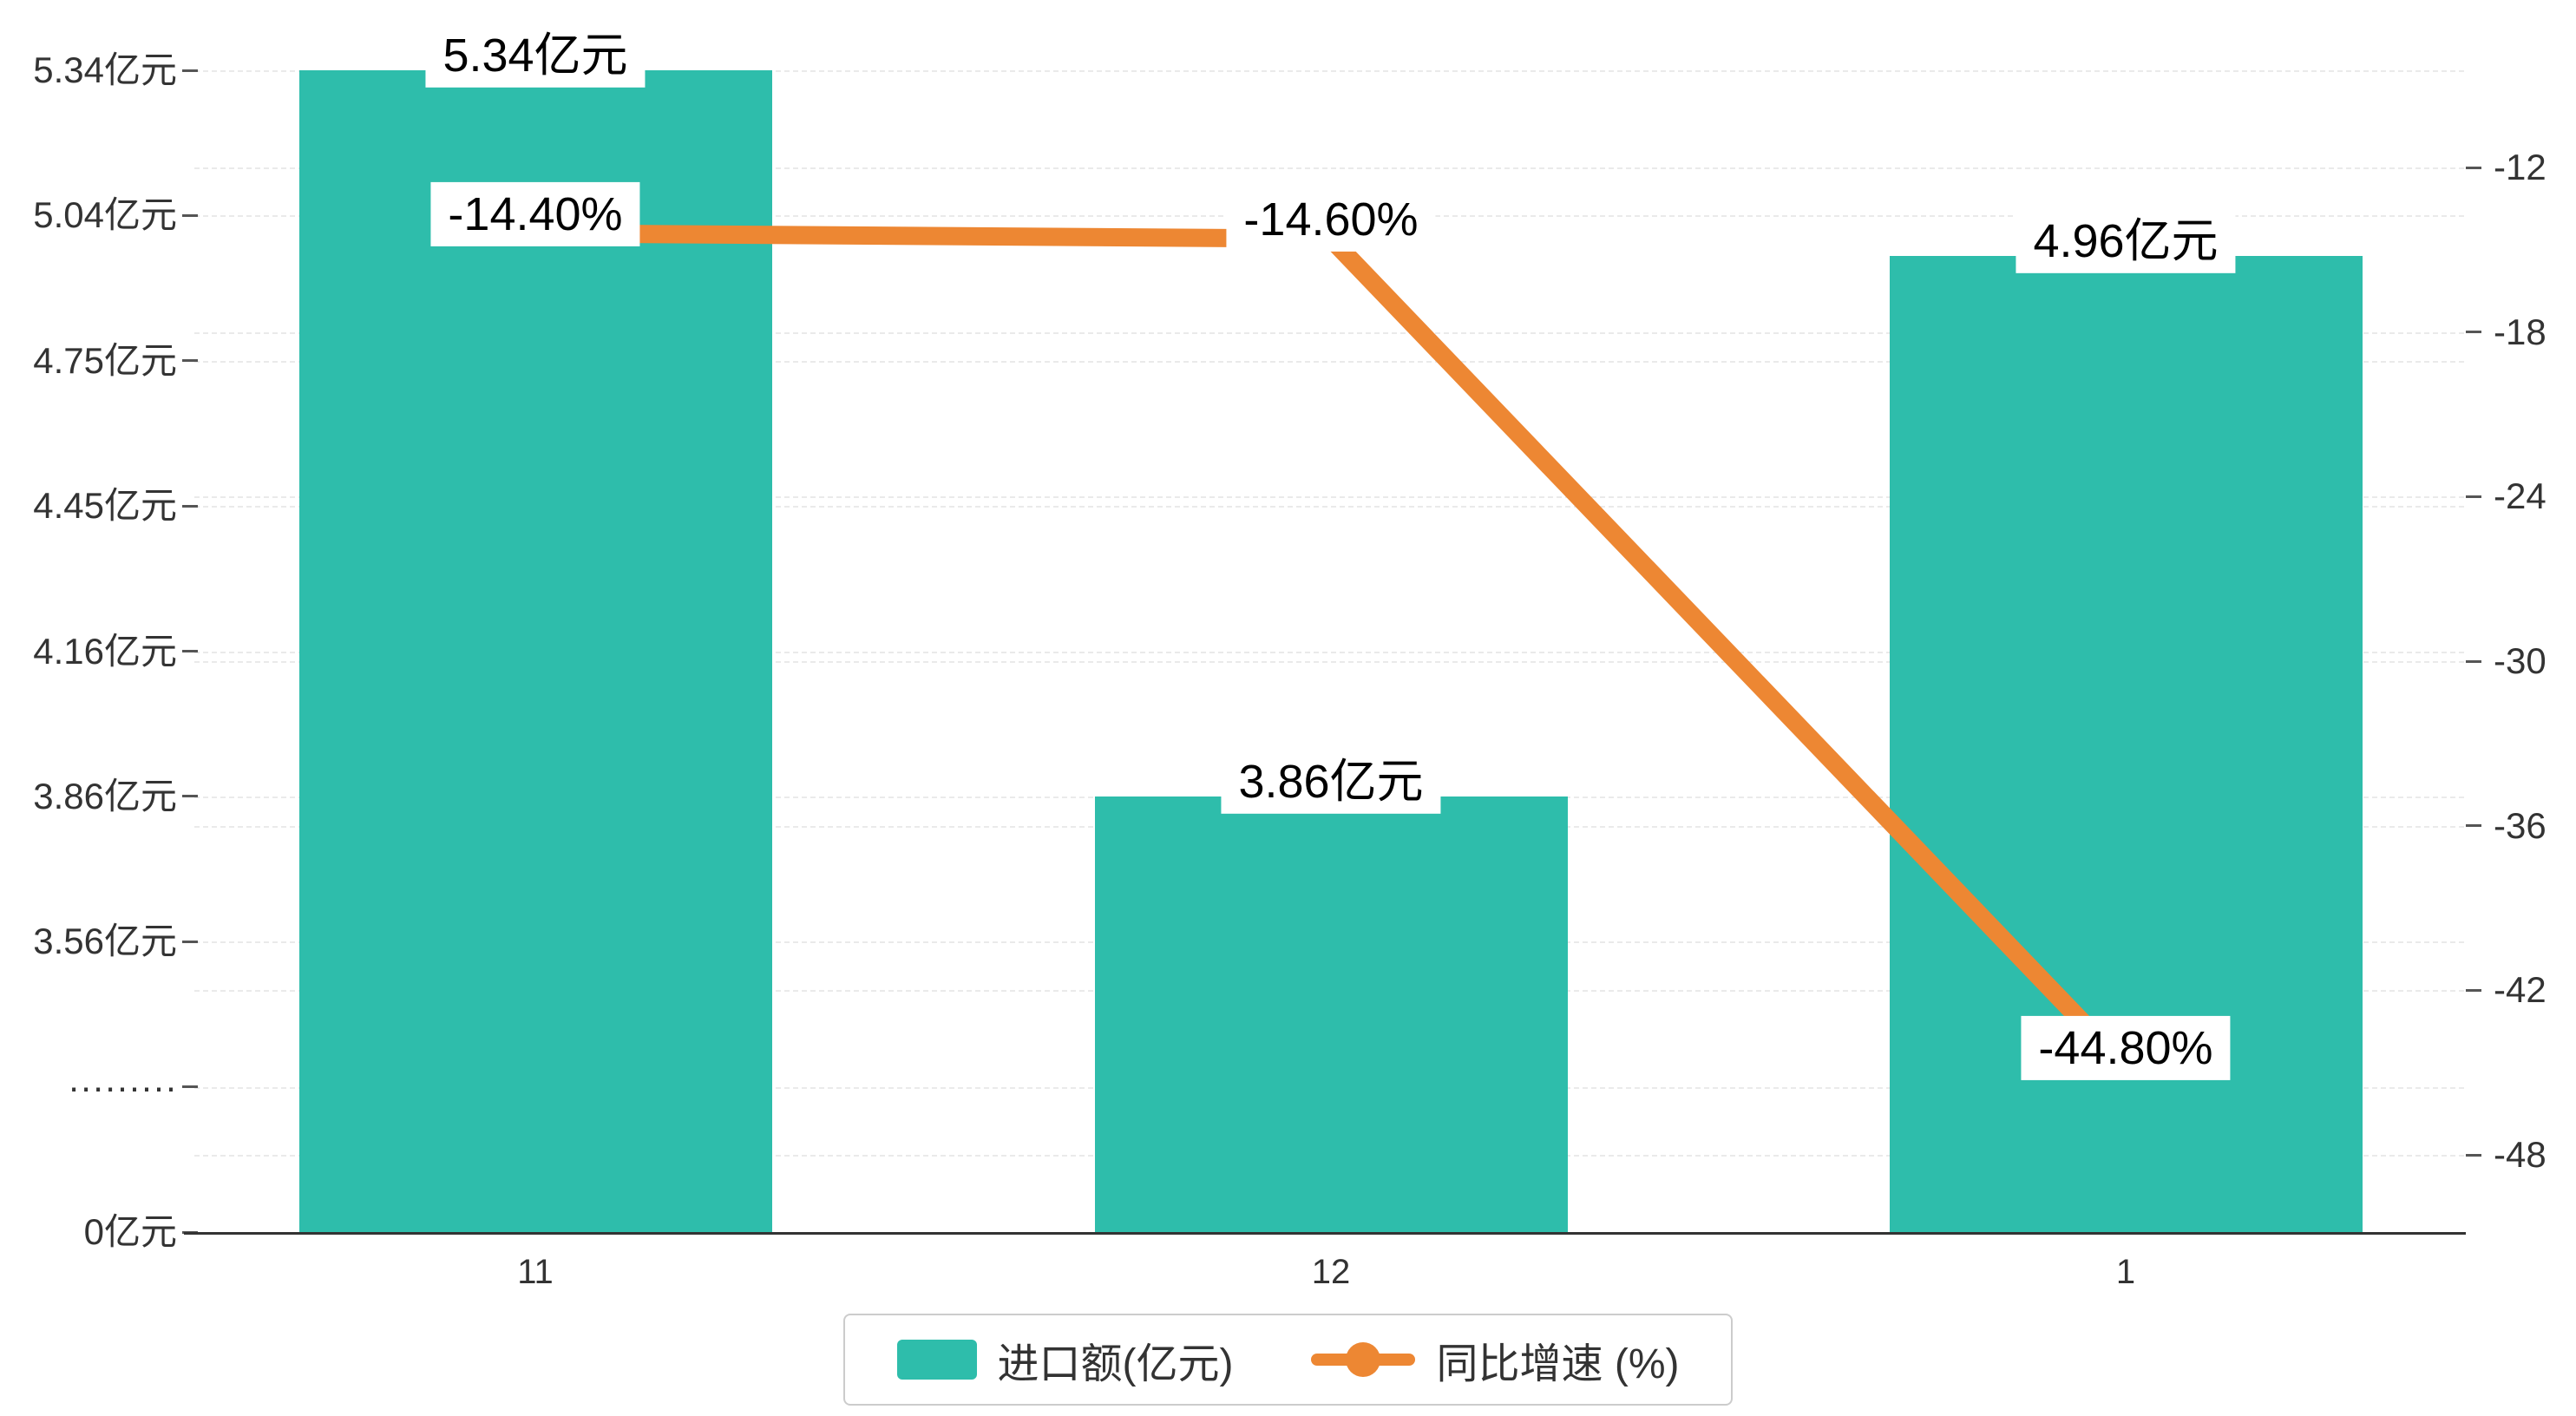  I want to click on left-axis-tick-label: 5.34亿元, so click(105, 69).